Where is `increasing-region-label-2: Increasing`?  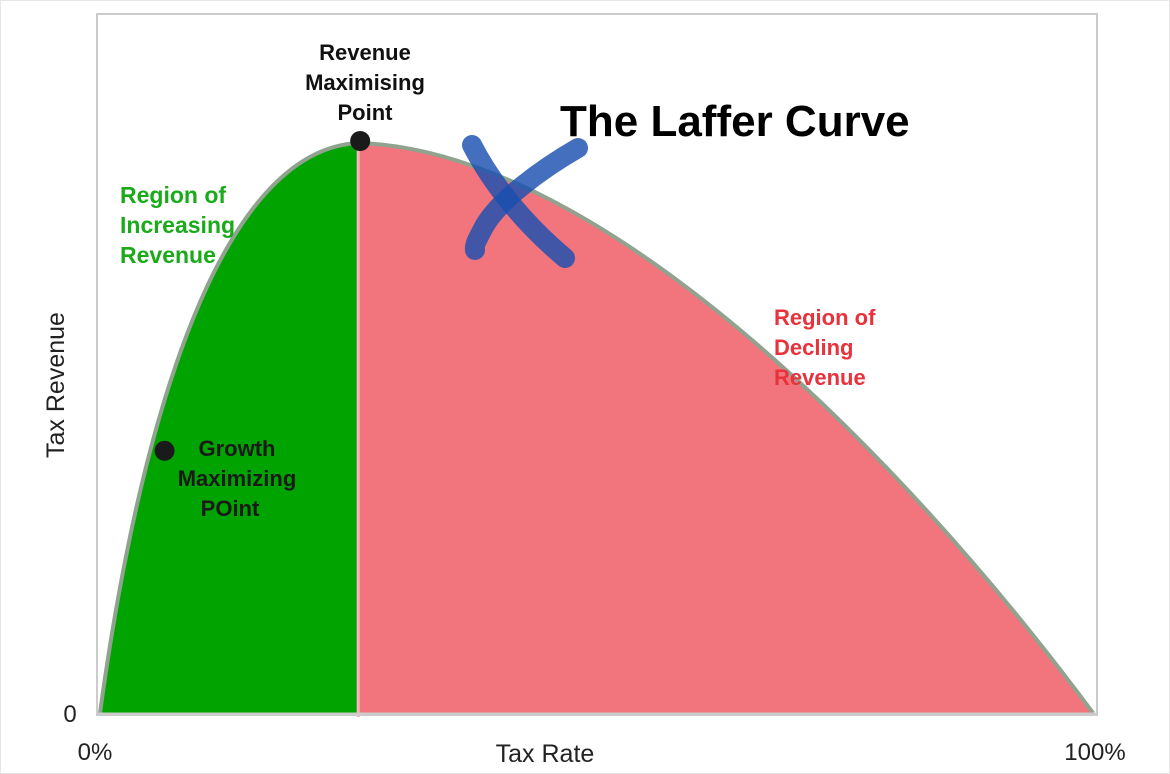
increasing-region-label-2: Increasing is located at coordinates (177, 225).